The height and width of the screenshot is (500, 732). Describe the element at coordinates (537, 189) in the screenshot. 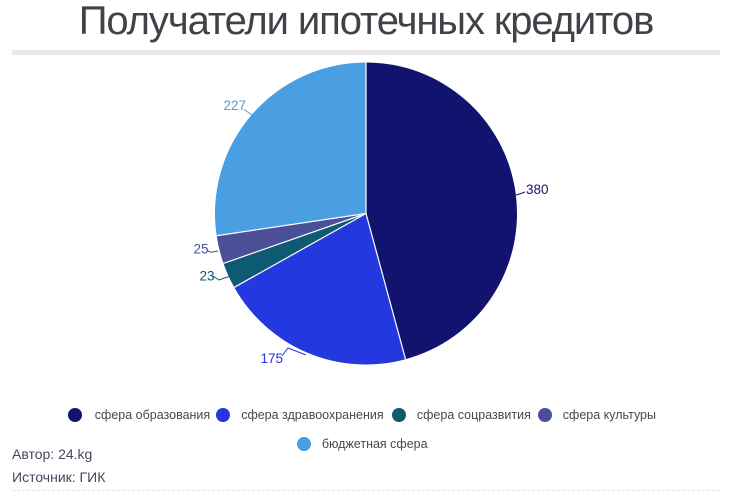

I see `svg-text: 380` at that location.